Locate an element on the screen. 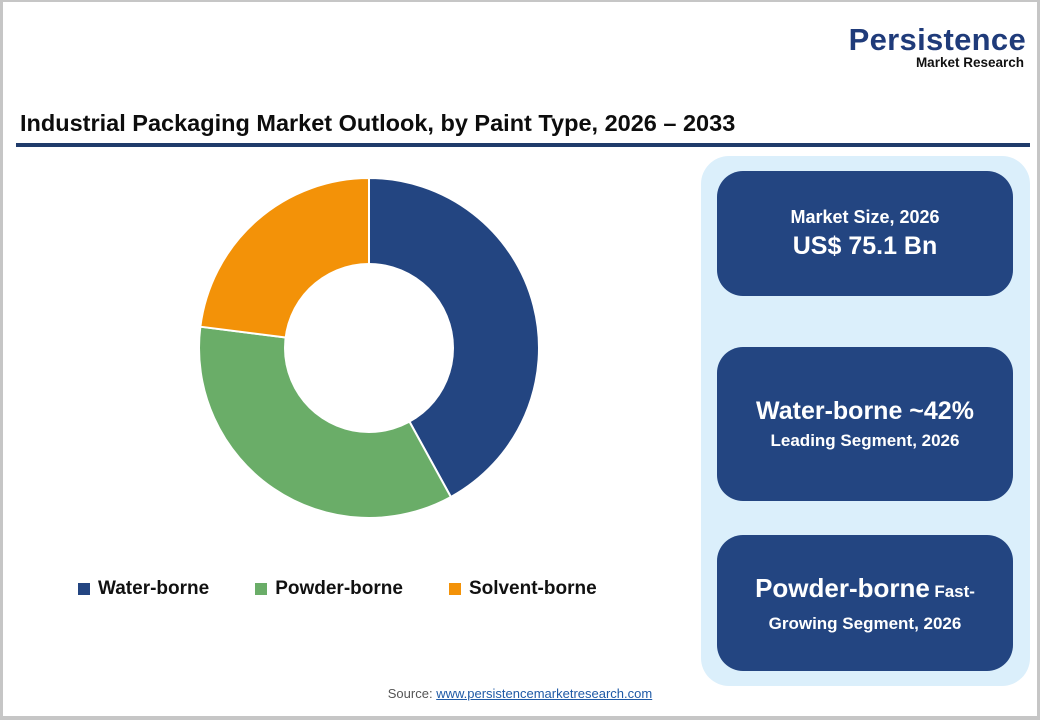  fastest-growing-label: Growing Segment, 2026 is located at coordinates (865, 623).